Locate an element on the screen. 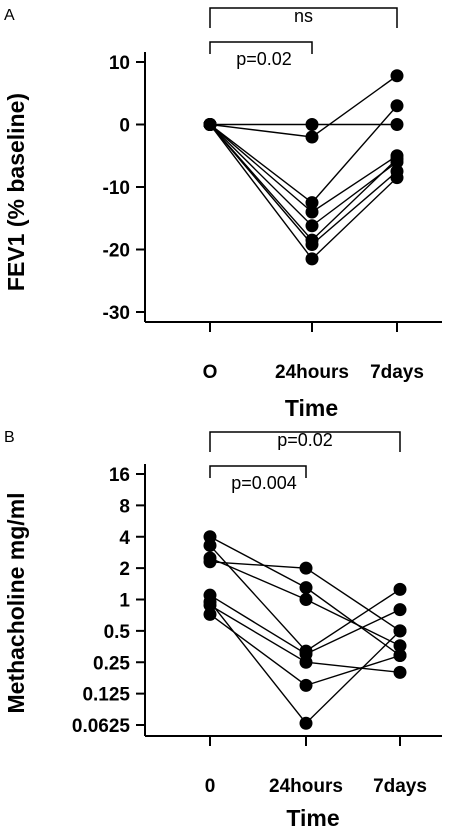 The image size is (450, 832). y-tick-label: 0.5 is located at coordinates (117, 632).